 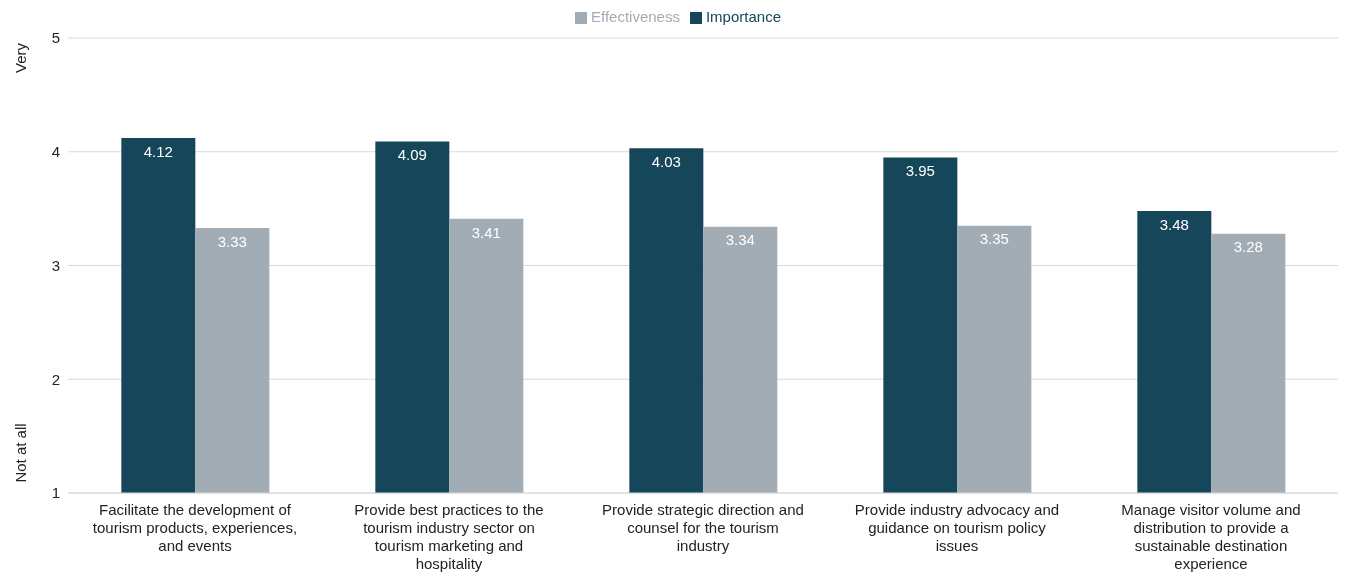 What do you see at coordinates (449, 536) in the screenshot?
I see `x-tick-label: Provide best practices to the tourism industry sector on tourism marketing and hospitality` at bounding box center [449, 536].